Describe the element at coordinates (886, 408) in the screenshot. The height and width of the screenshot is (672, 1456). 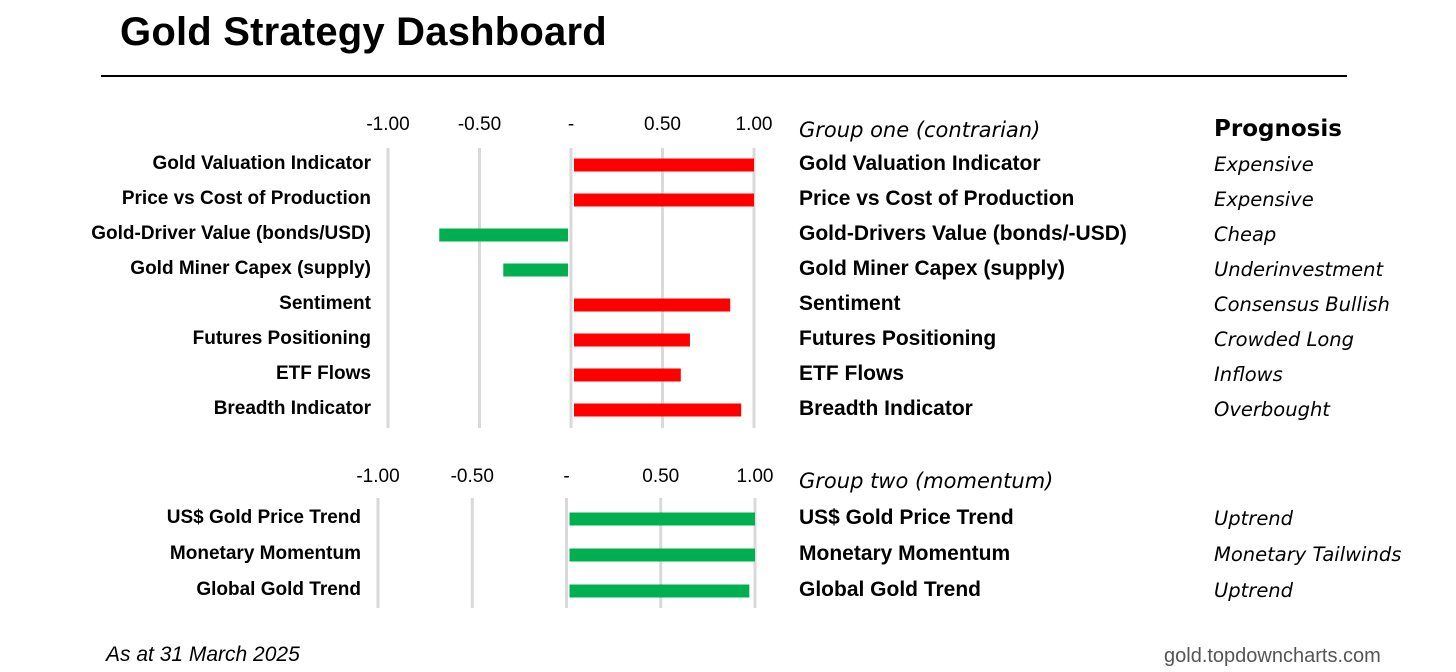
I see `indicator-name: Breadth Indicator` at that location.